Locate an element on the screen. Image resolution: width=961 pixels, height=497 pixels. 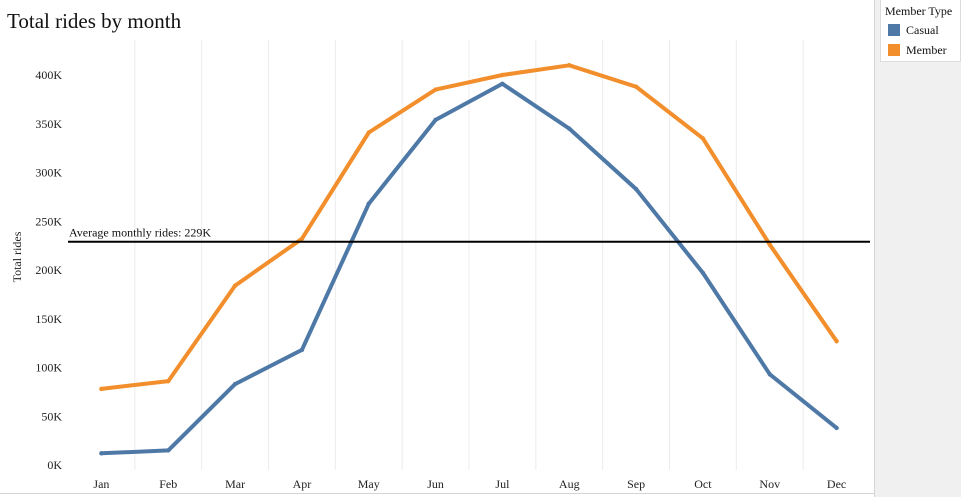
legend-label-casual: Casual is located at coordinates (922, 30).